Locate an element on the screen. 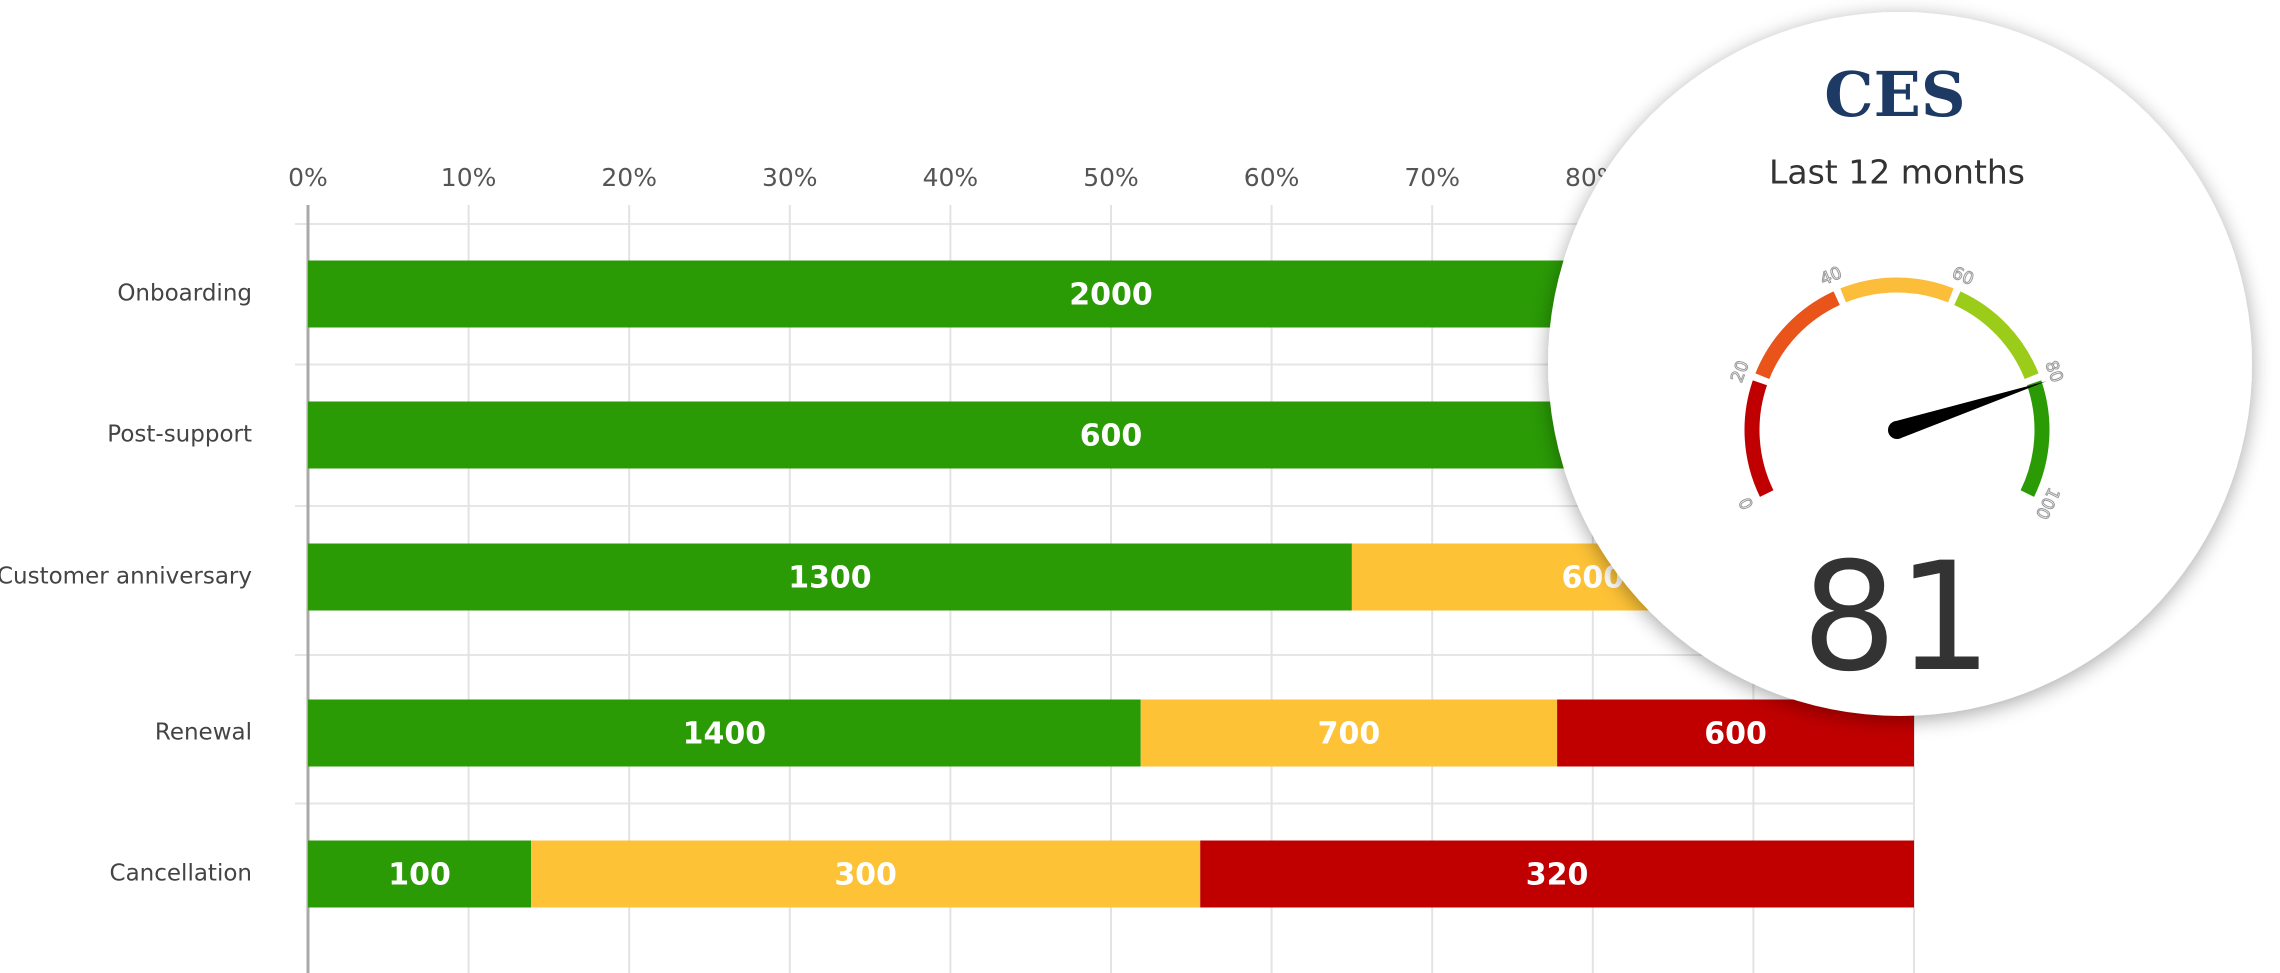  x-tick-label: 40% is located at coordinates (951, 177).